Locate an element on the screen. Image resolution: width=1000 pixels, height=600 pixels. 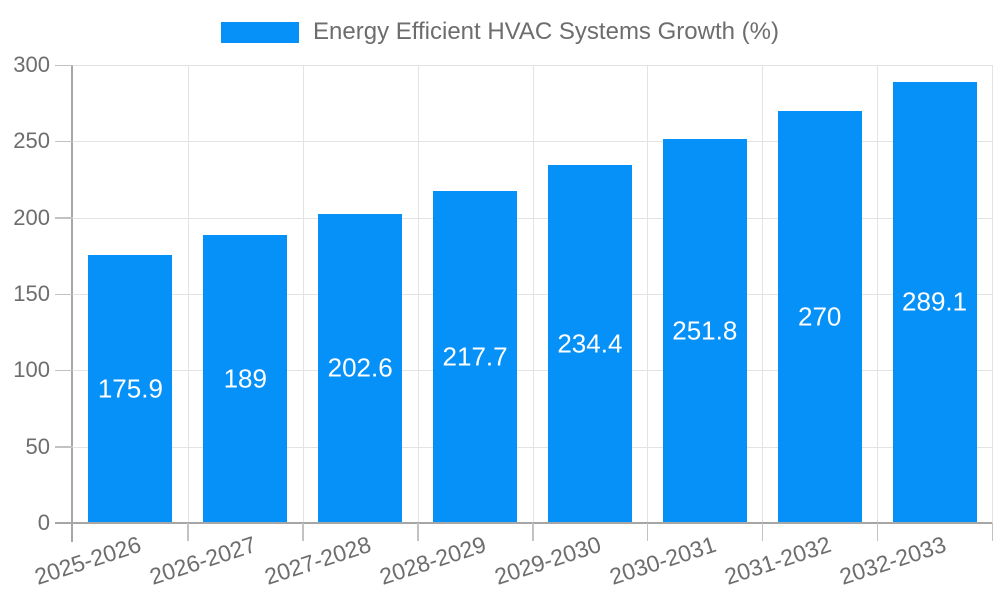
legend-item: Energy Efficient HVAC Systems Growth (%) is located at coordinates (500, 32).